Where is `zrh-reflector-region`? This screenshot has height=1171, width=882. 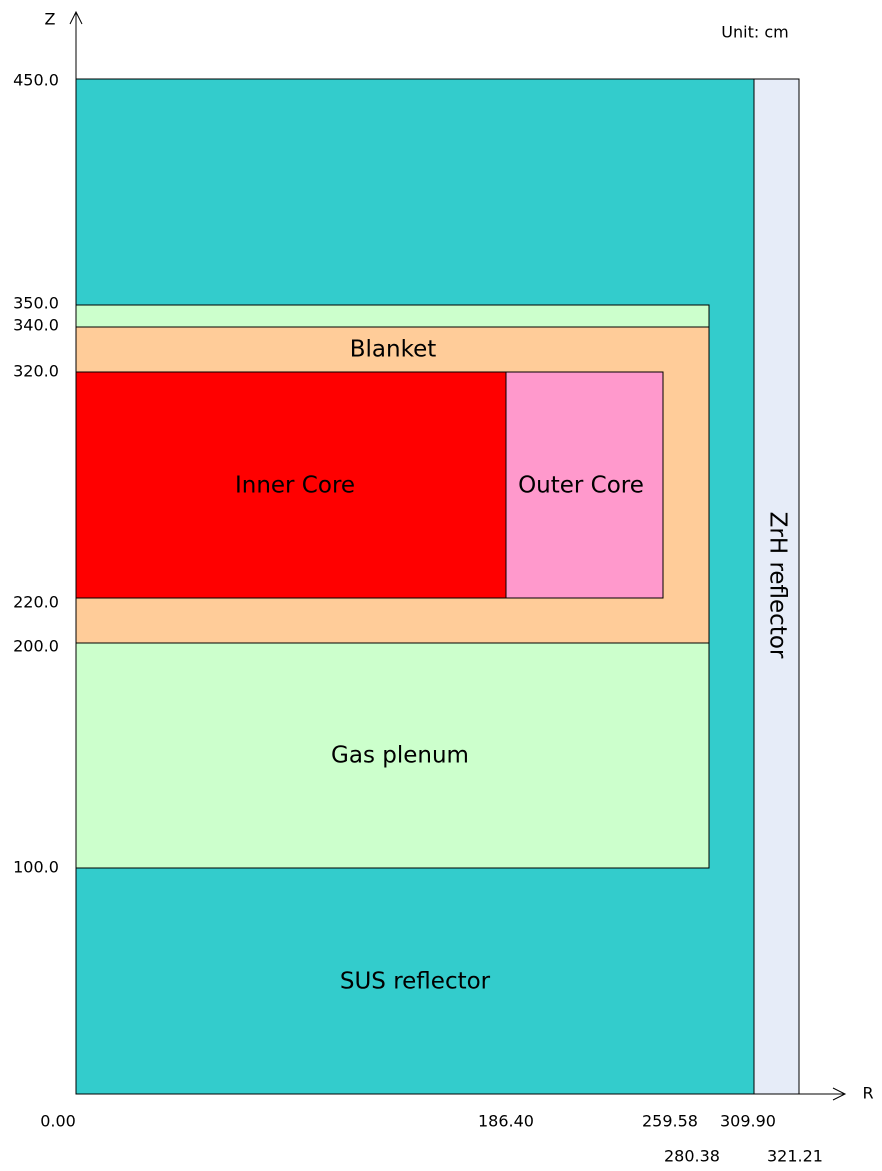
zrh-reflector-region is located at coordinates (776, 586).